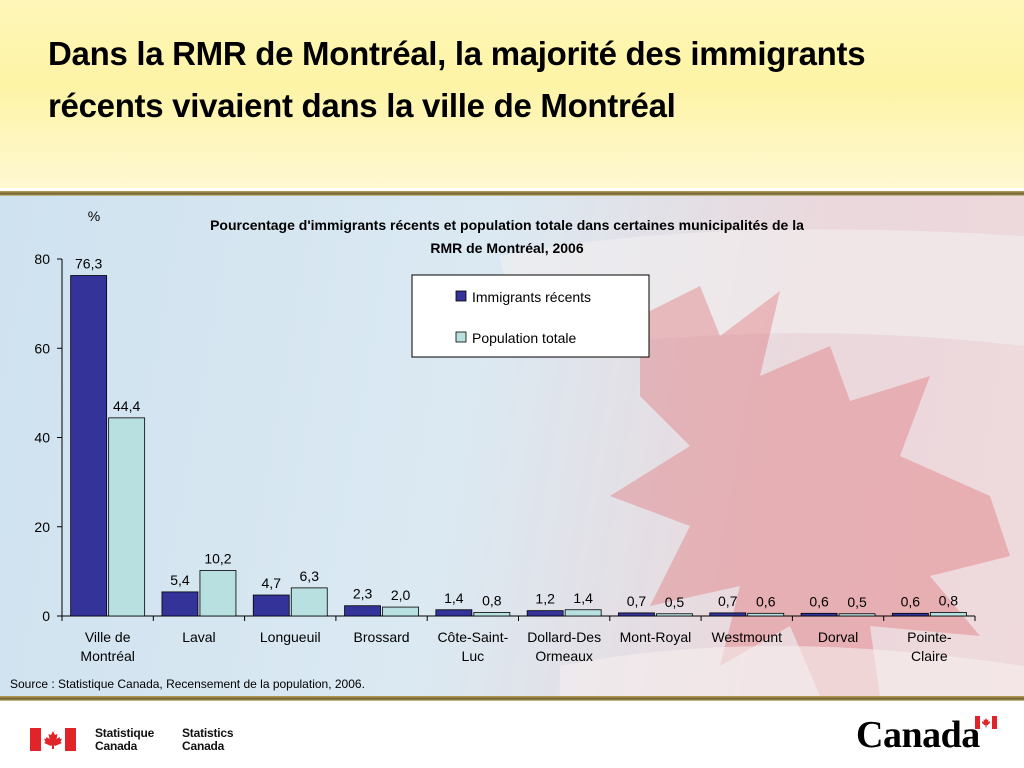  Describe the element at coordinates (545, 599) in the screenshot. I see `data-label: 1,2` at that location.